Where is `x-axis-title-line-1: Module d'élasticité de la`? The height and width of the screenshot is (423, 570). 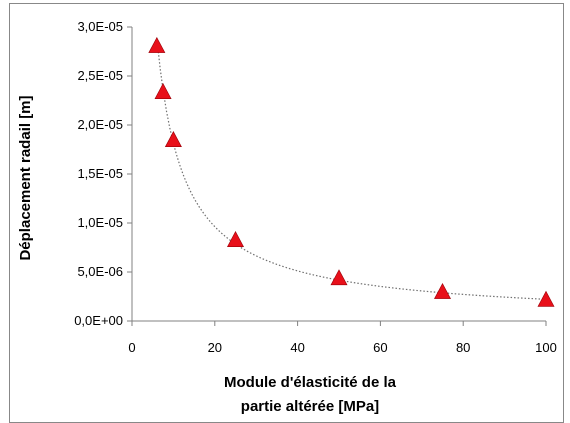 x-axis-title-line-1: Module d'élasticité de la is located at coordinates (310, 382).